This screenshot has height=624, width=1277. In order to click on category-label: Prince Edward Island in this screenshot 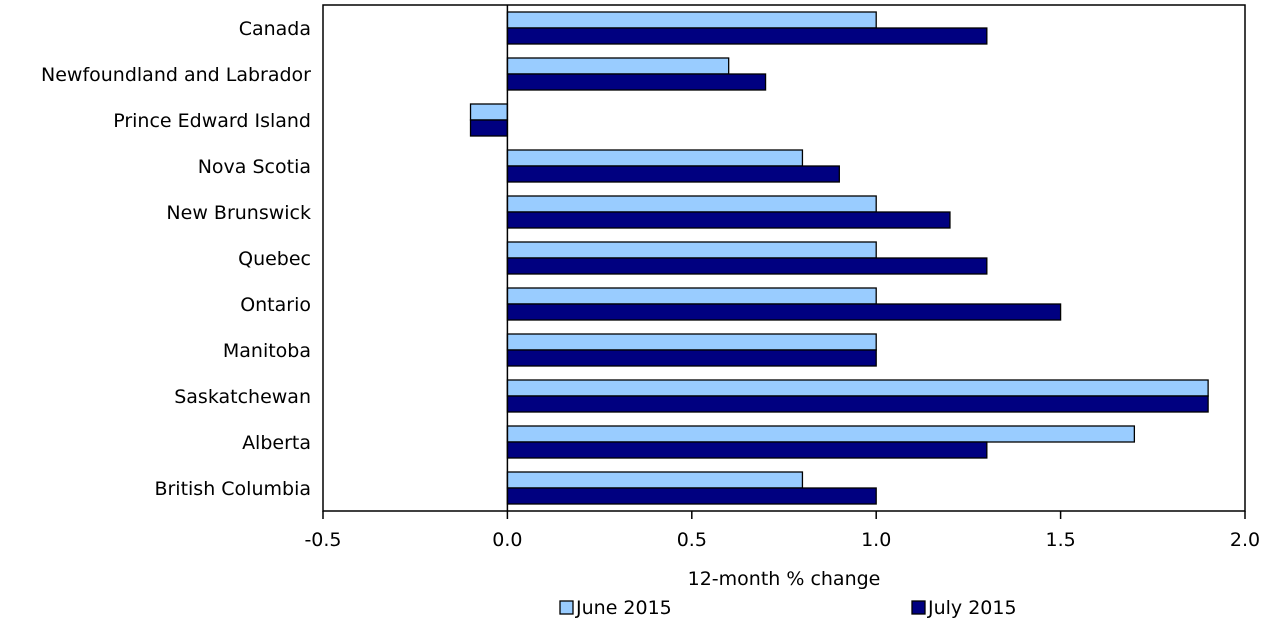, I will do `click(212, 121)`.